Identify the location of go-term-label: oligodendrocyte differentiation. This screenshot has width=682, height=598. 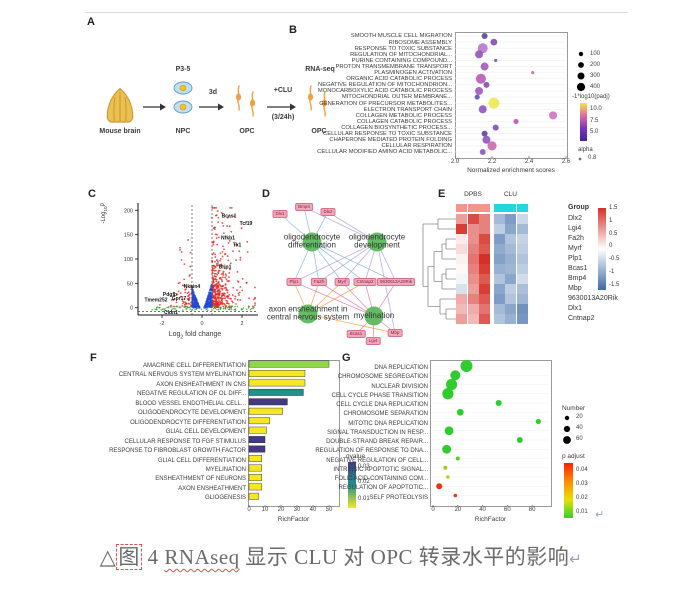
(312, 241).